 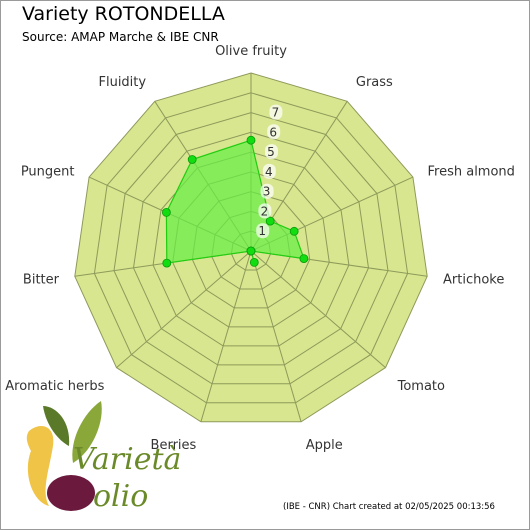 I want to click on category-label-9: Bitter, so click(x=41, y=280).